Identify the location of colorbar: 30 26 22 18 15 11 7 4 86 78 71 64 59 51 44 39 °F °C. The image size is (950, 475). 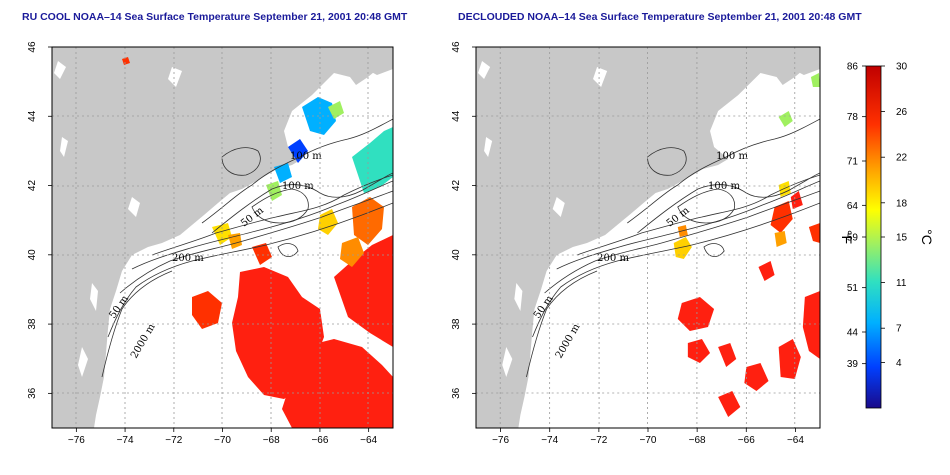
(887, 235).